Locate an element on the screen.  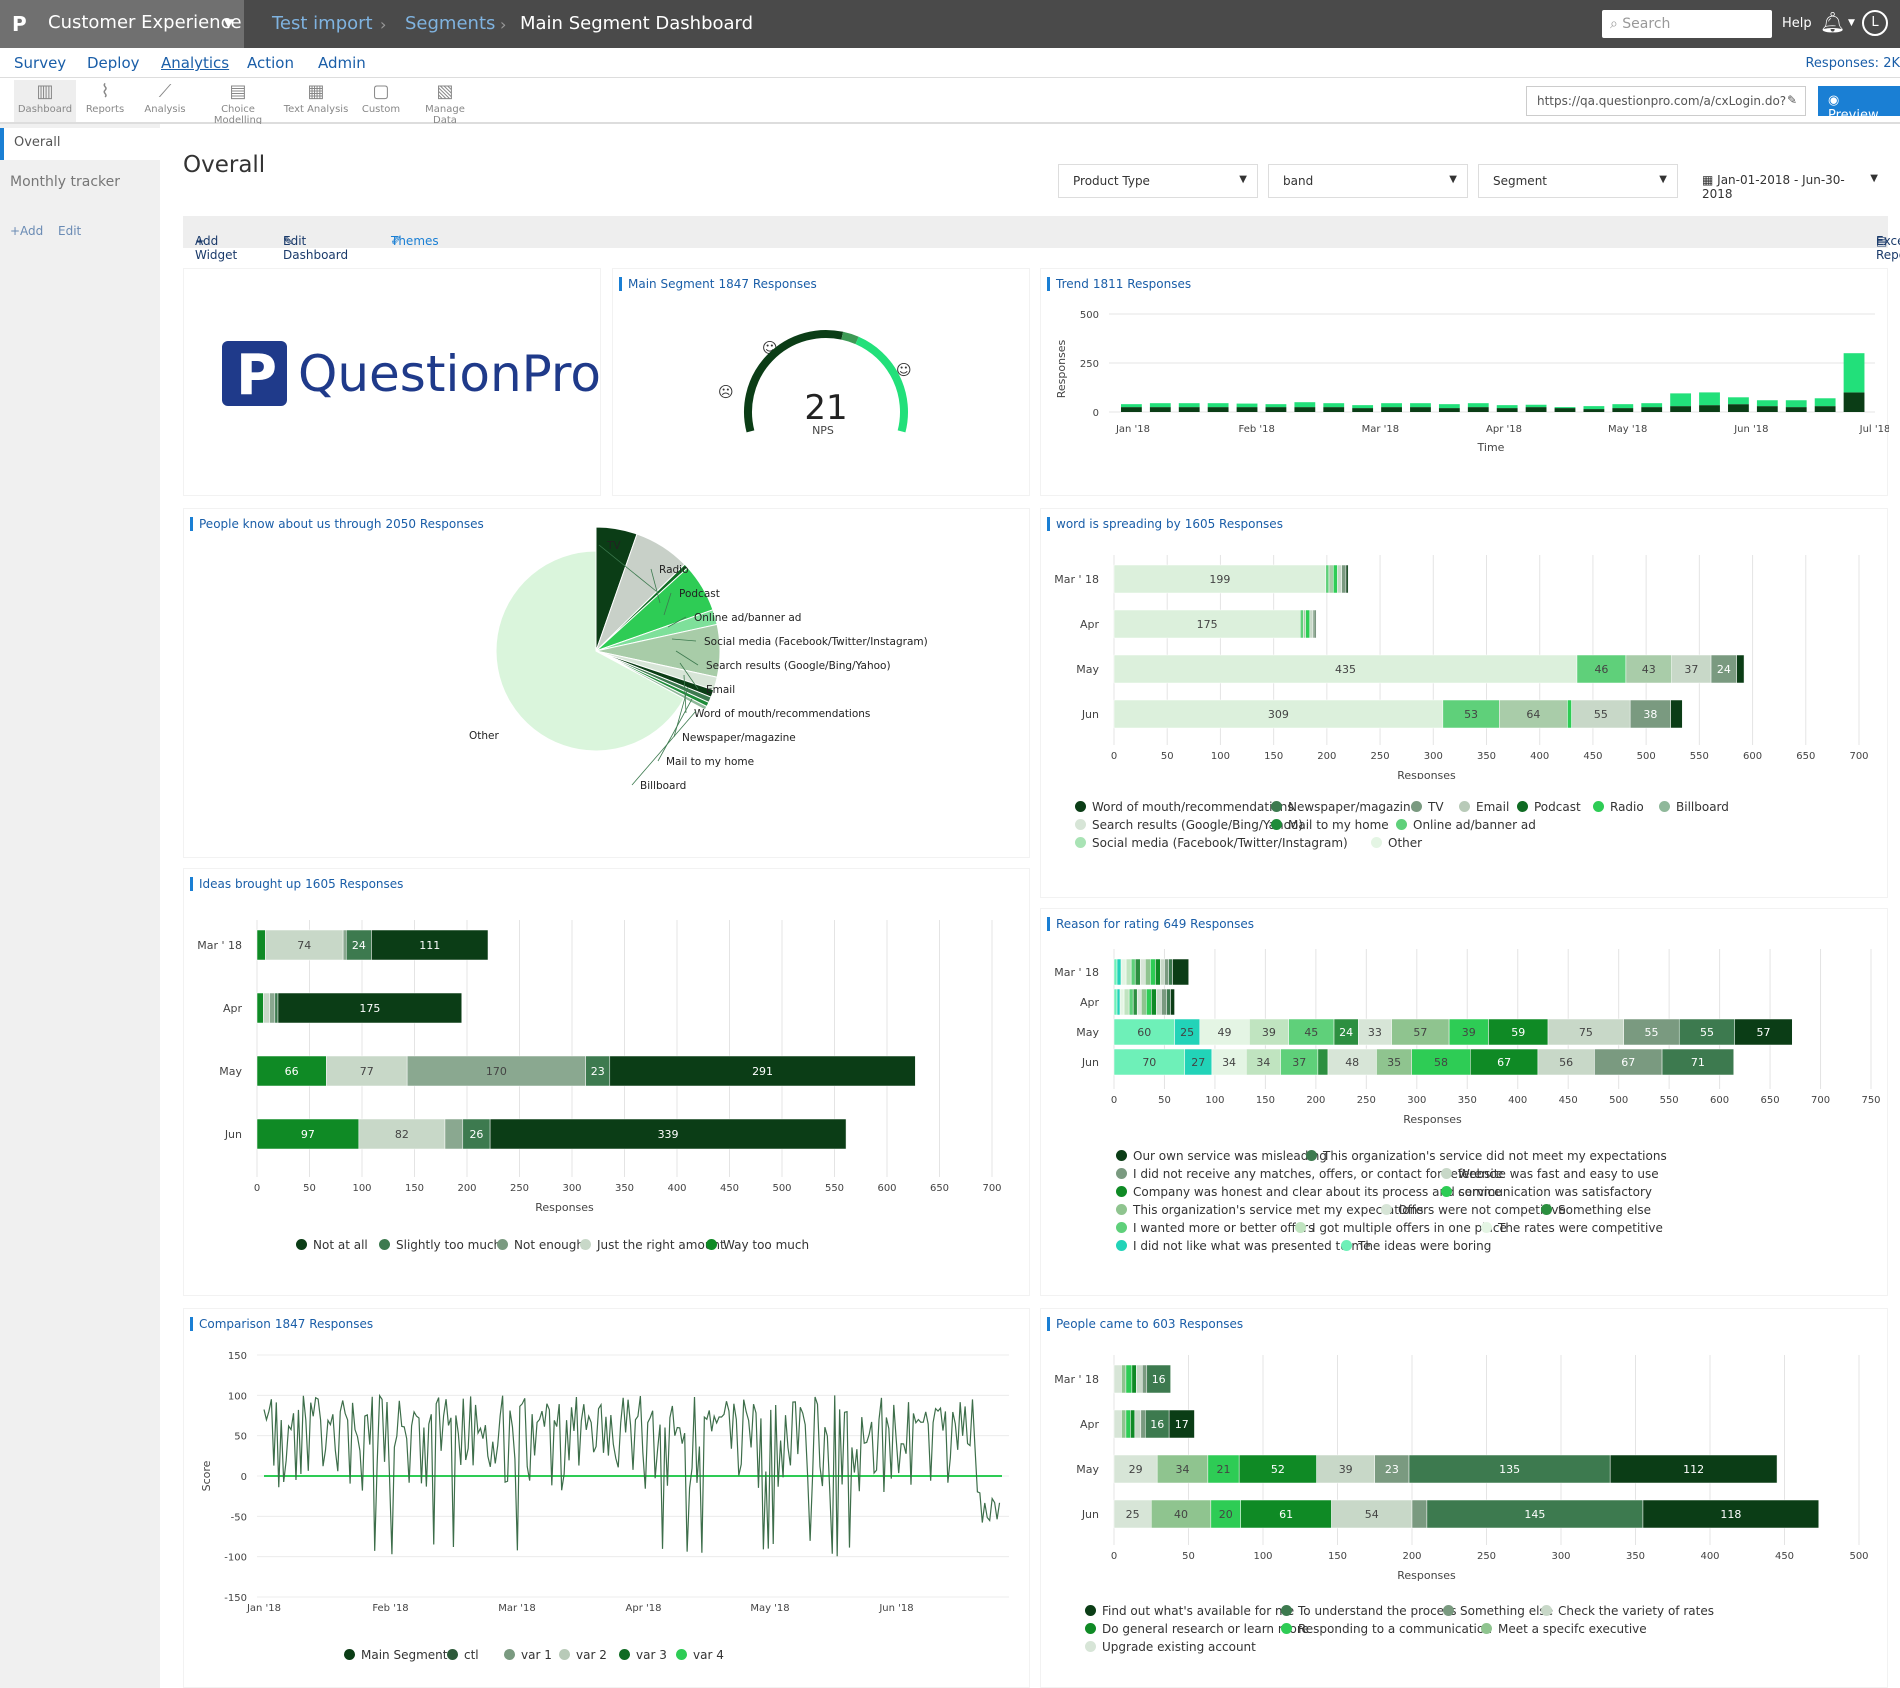
logo-widget: P QuestionPro is located at coordinates (392, 382).